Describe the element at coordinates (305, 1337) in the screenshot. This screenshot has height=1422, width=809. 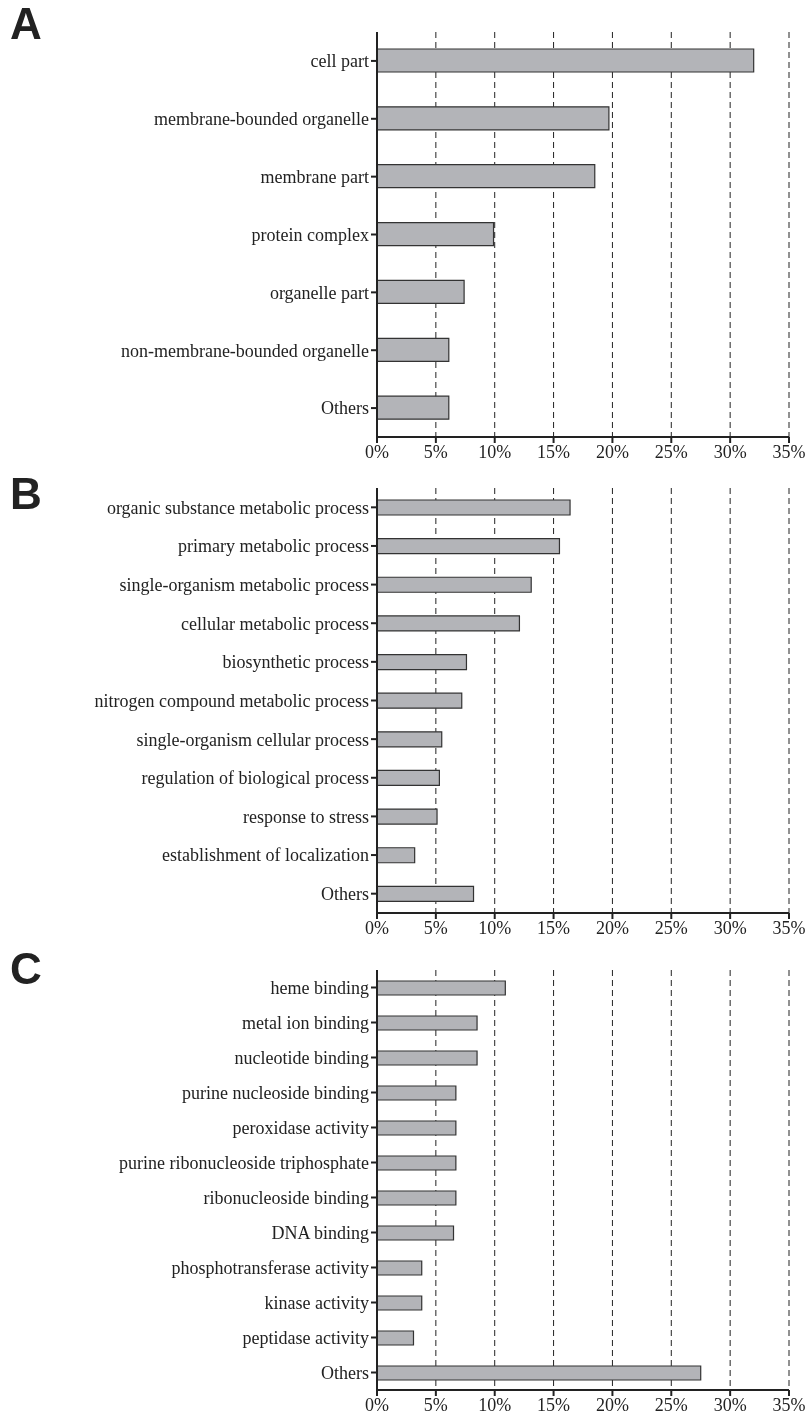
I see `y-tick-label: peptidase activity` at that location.